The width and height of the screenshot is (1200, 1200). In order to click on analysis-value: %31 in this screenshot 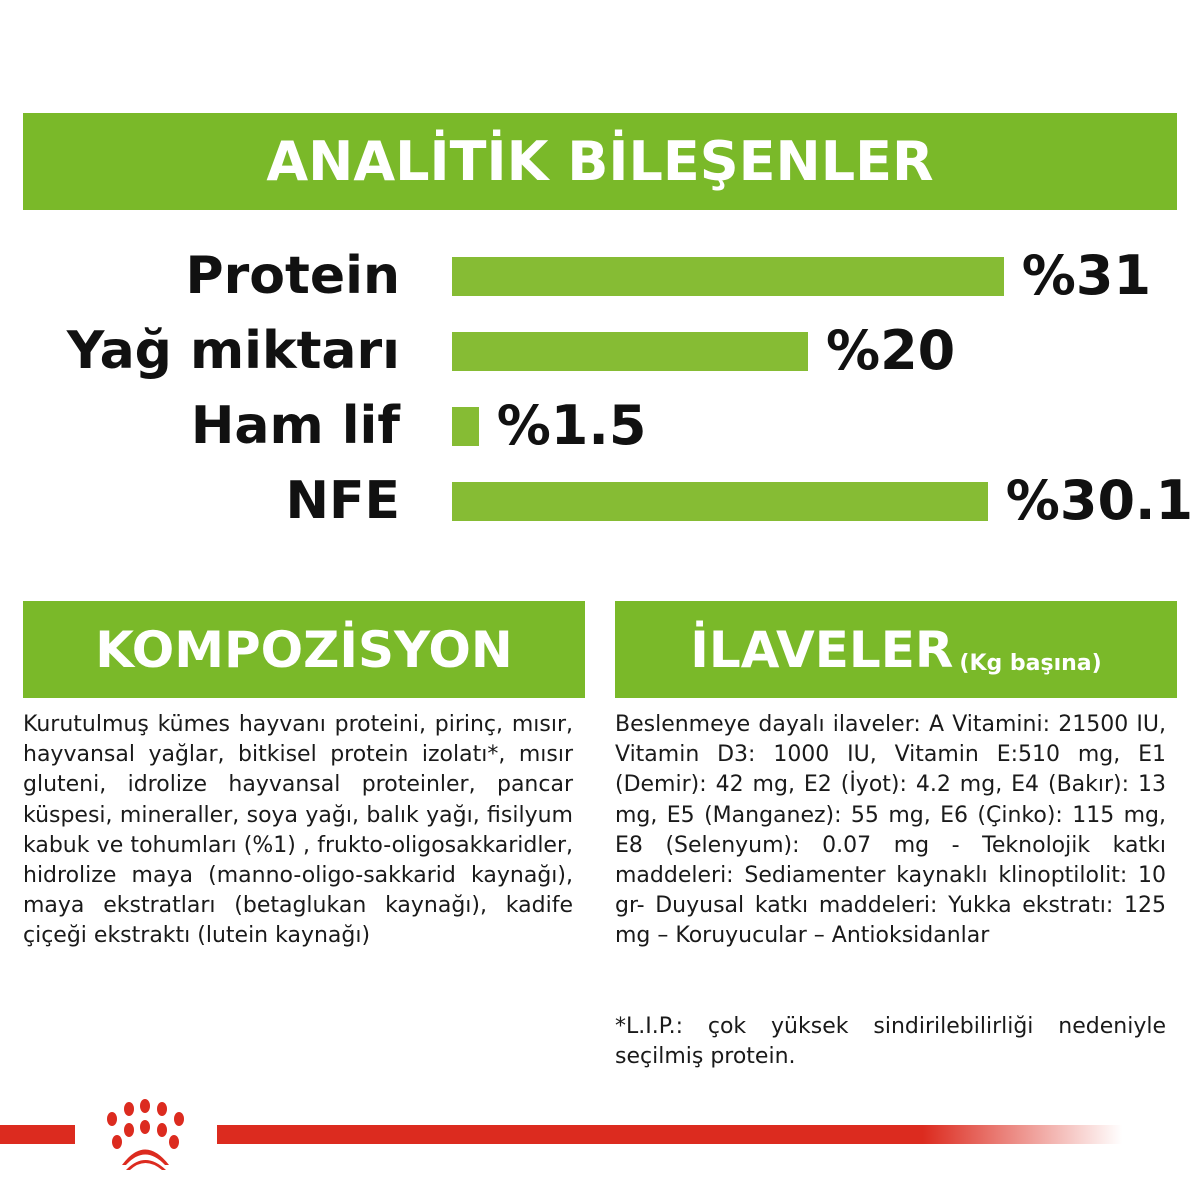, I will do `click(1086, 275)`.